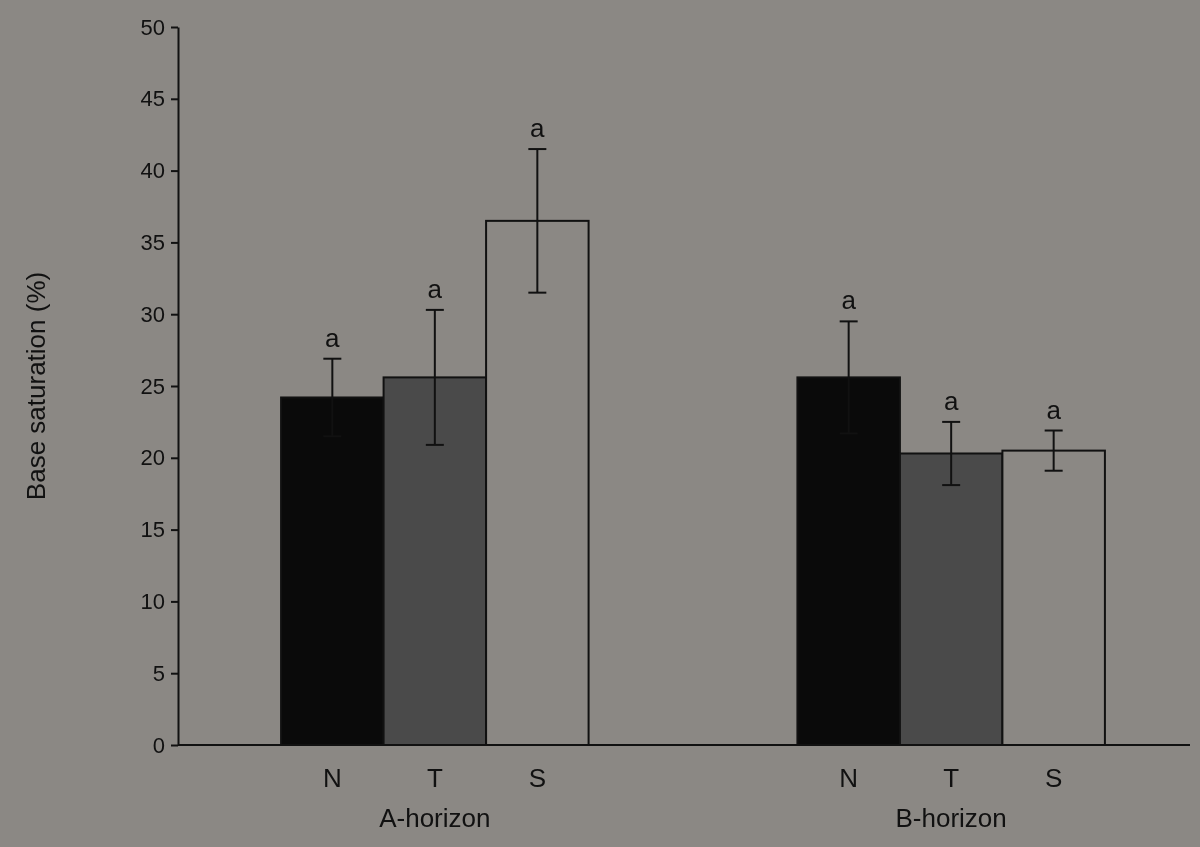  What do you see at coordinates (152, 27) in the screenshot?
I see `y-tick-label: 50` at bounding box center [152, 27].